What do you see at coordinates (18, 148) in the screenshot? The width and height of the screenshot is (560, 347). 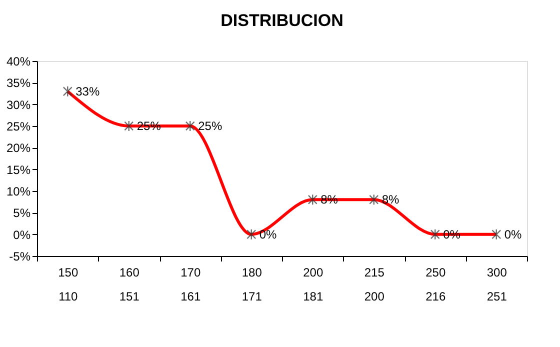 I see `y-tick-label: 20%` at bounding box center [18, 148].